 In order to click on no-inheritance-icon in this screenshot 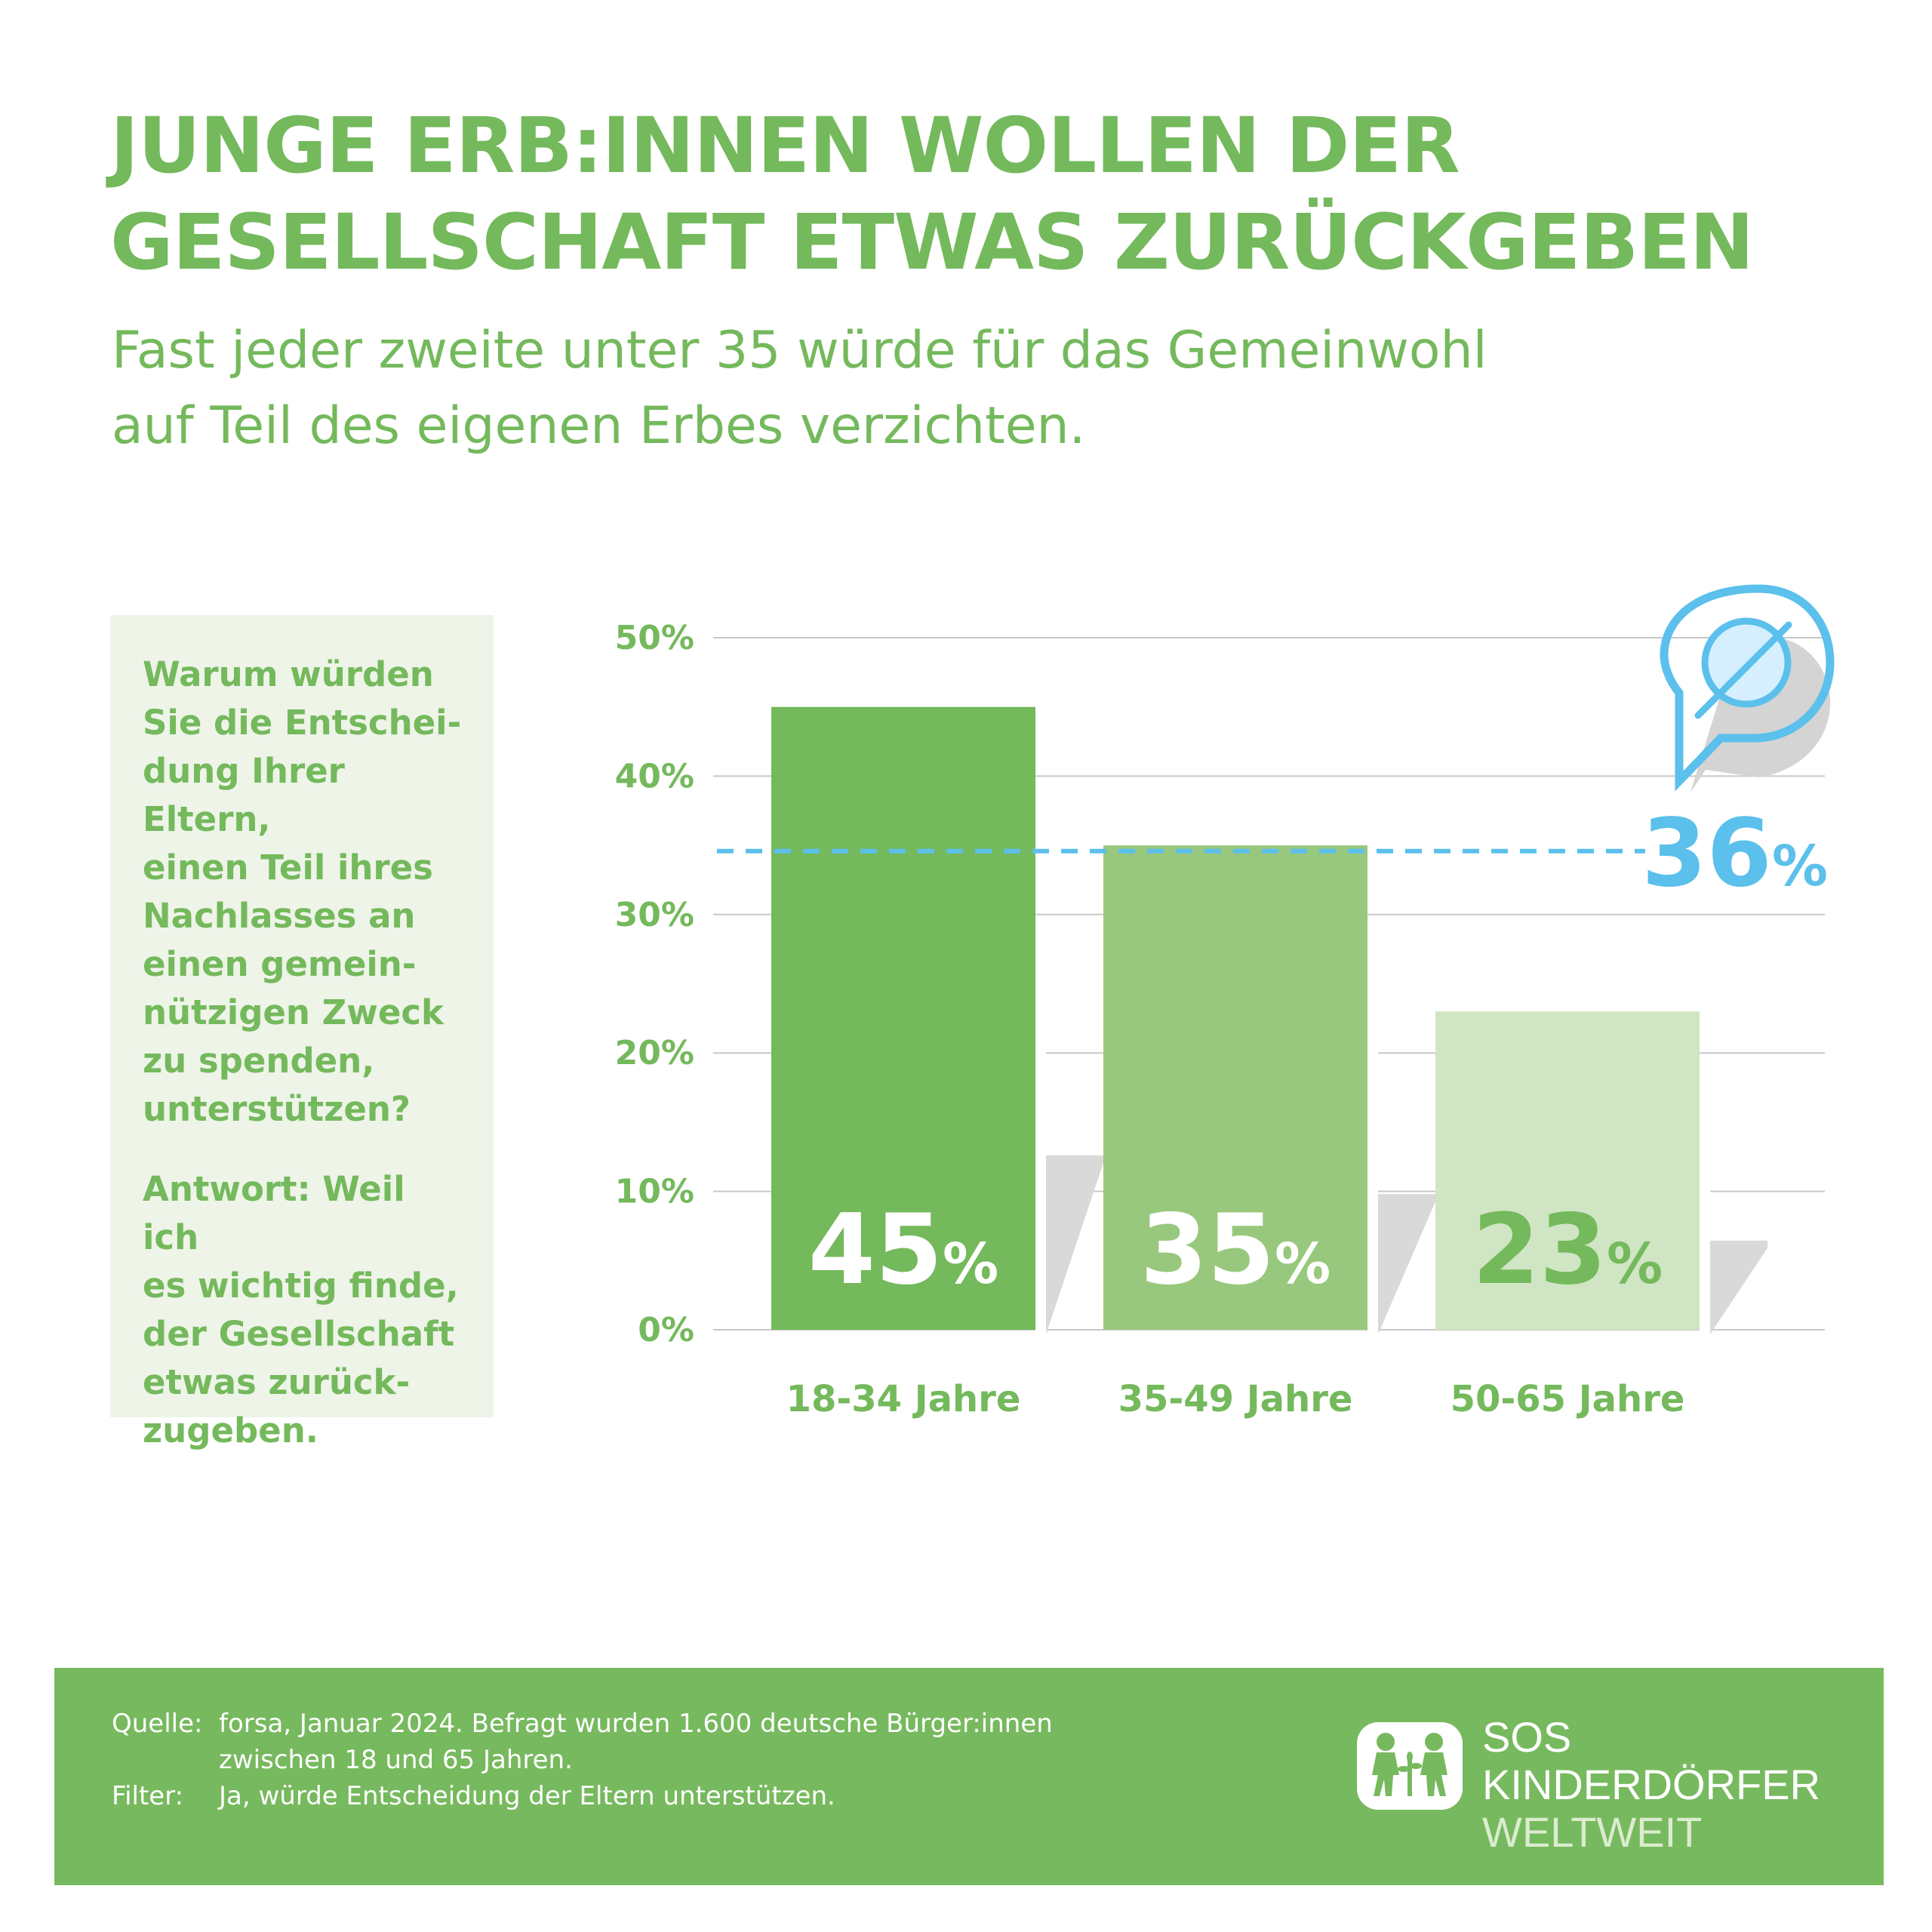, I will do `click(1747, 688)`.